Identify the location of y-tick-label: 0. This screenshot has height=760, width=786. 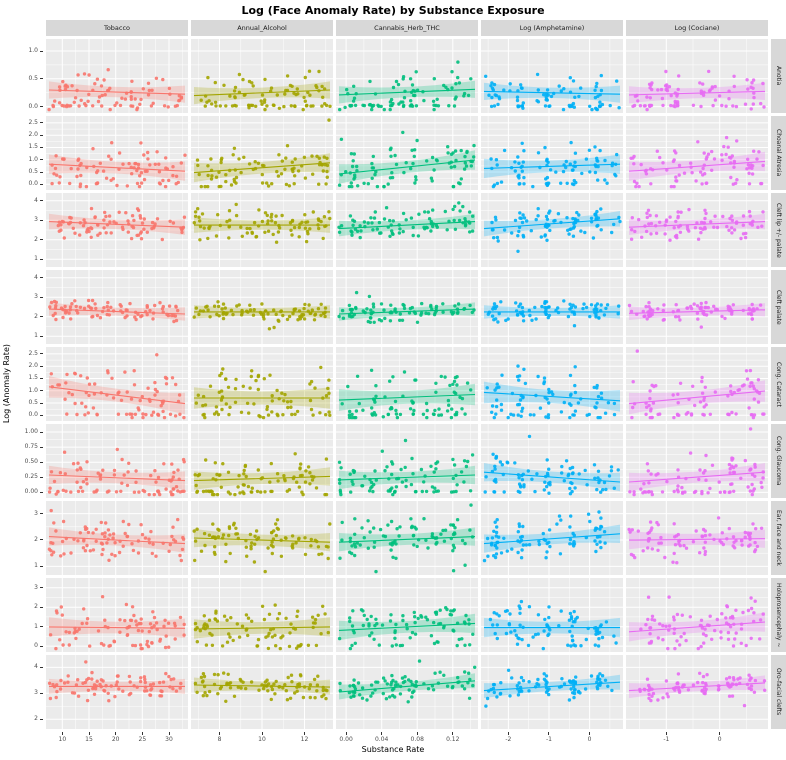
(36, 646).